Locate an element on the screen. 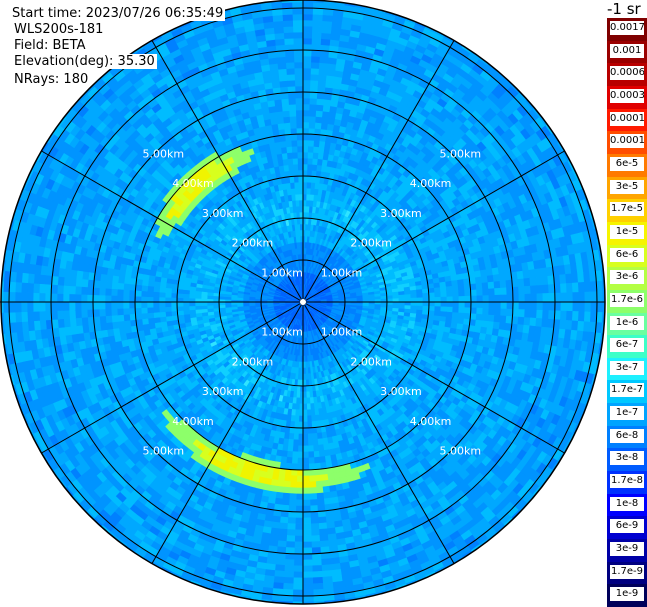 The height and width of the screenshot is (607, 647). colorbar-label: 6e-7 is located at coordinates (627, 345).